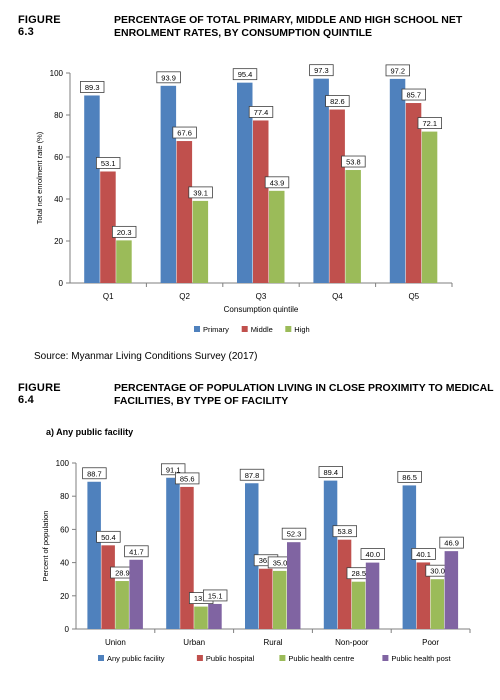  Describe the element at coordinates (430, 642) in the screenshot. I see `x-tick-label: Poor` at that location.